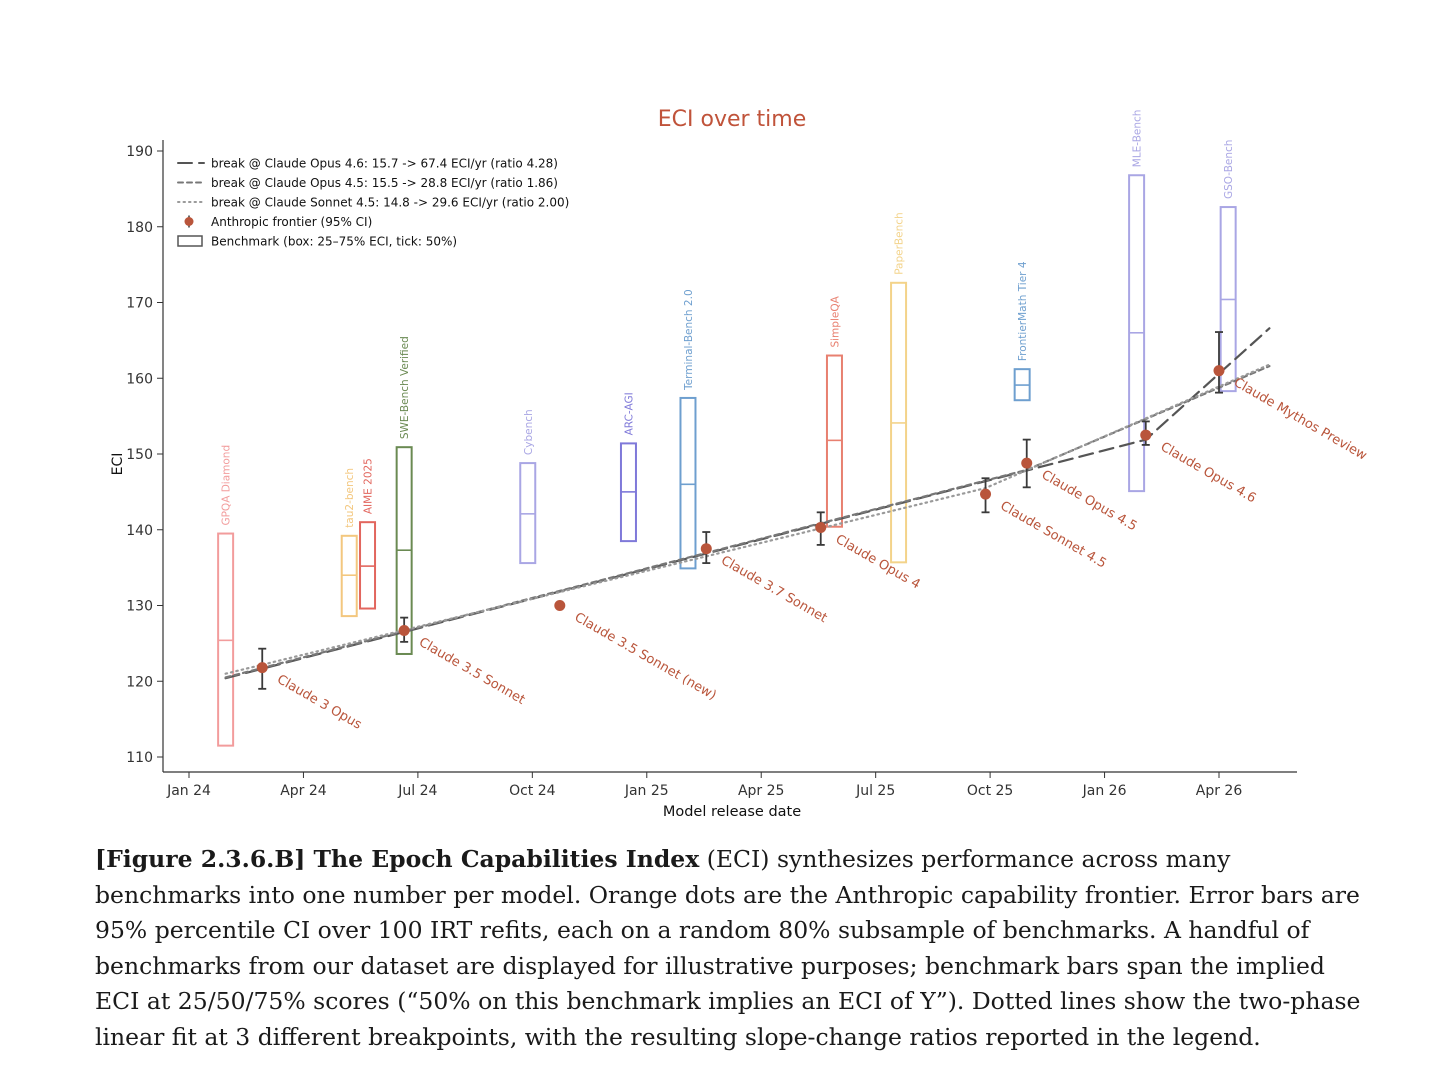 Image resolution: width=1456 pixels, height=1077 pixels. I want to click on benchmark-gso-bench: GSO-Bench, so click(1228, 266).